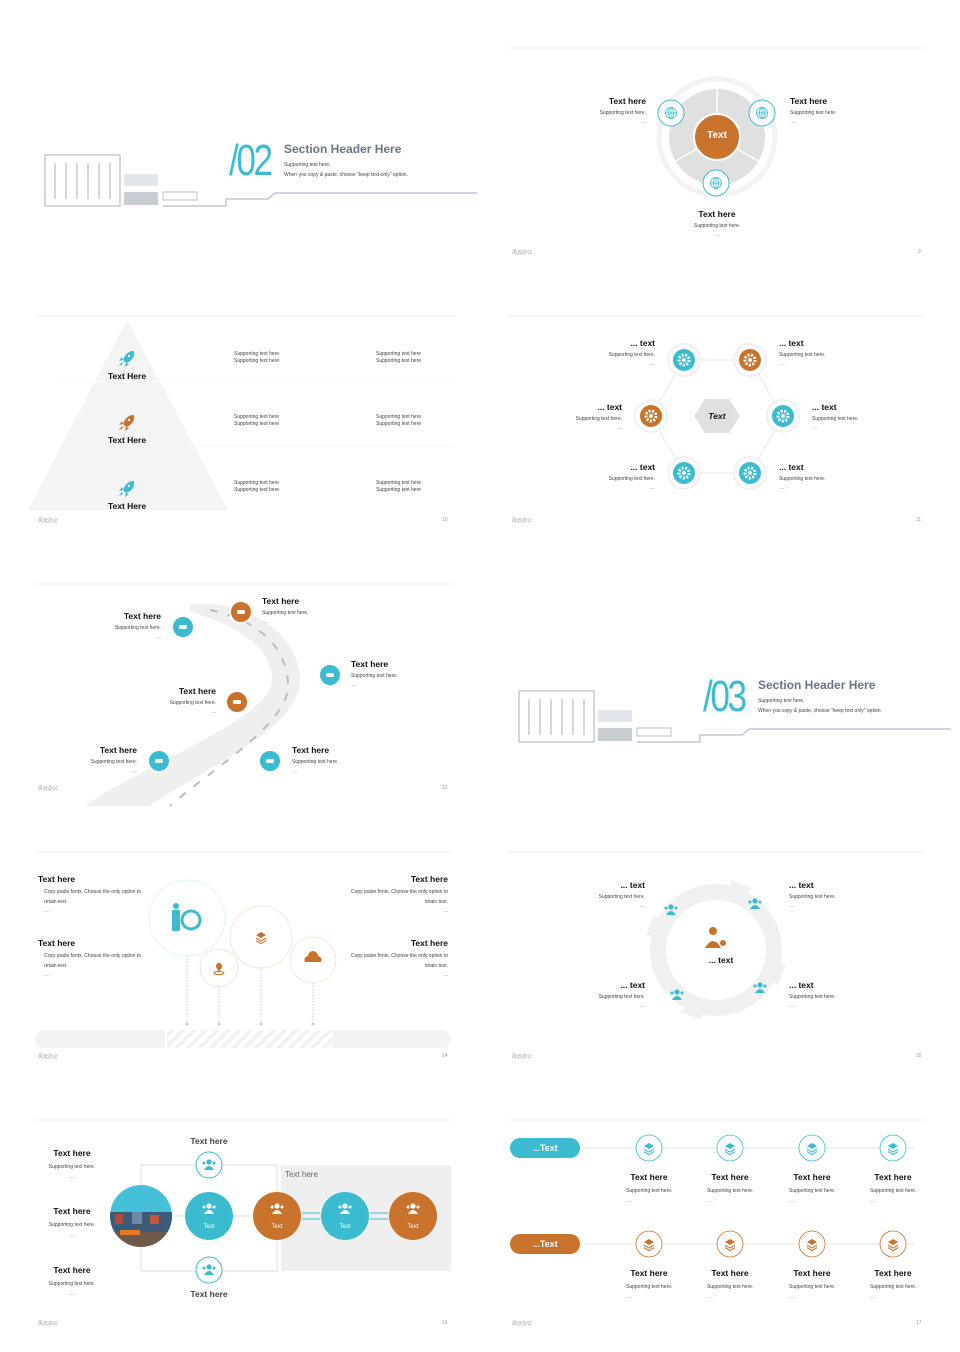 Image resolution: width=960 pixels, height=1352 pixels. Describe the element at coordinates (725, 696) in the screenshot. I see `section-number: /03` at that location.